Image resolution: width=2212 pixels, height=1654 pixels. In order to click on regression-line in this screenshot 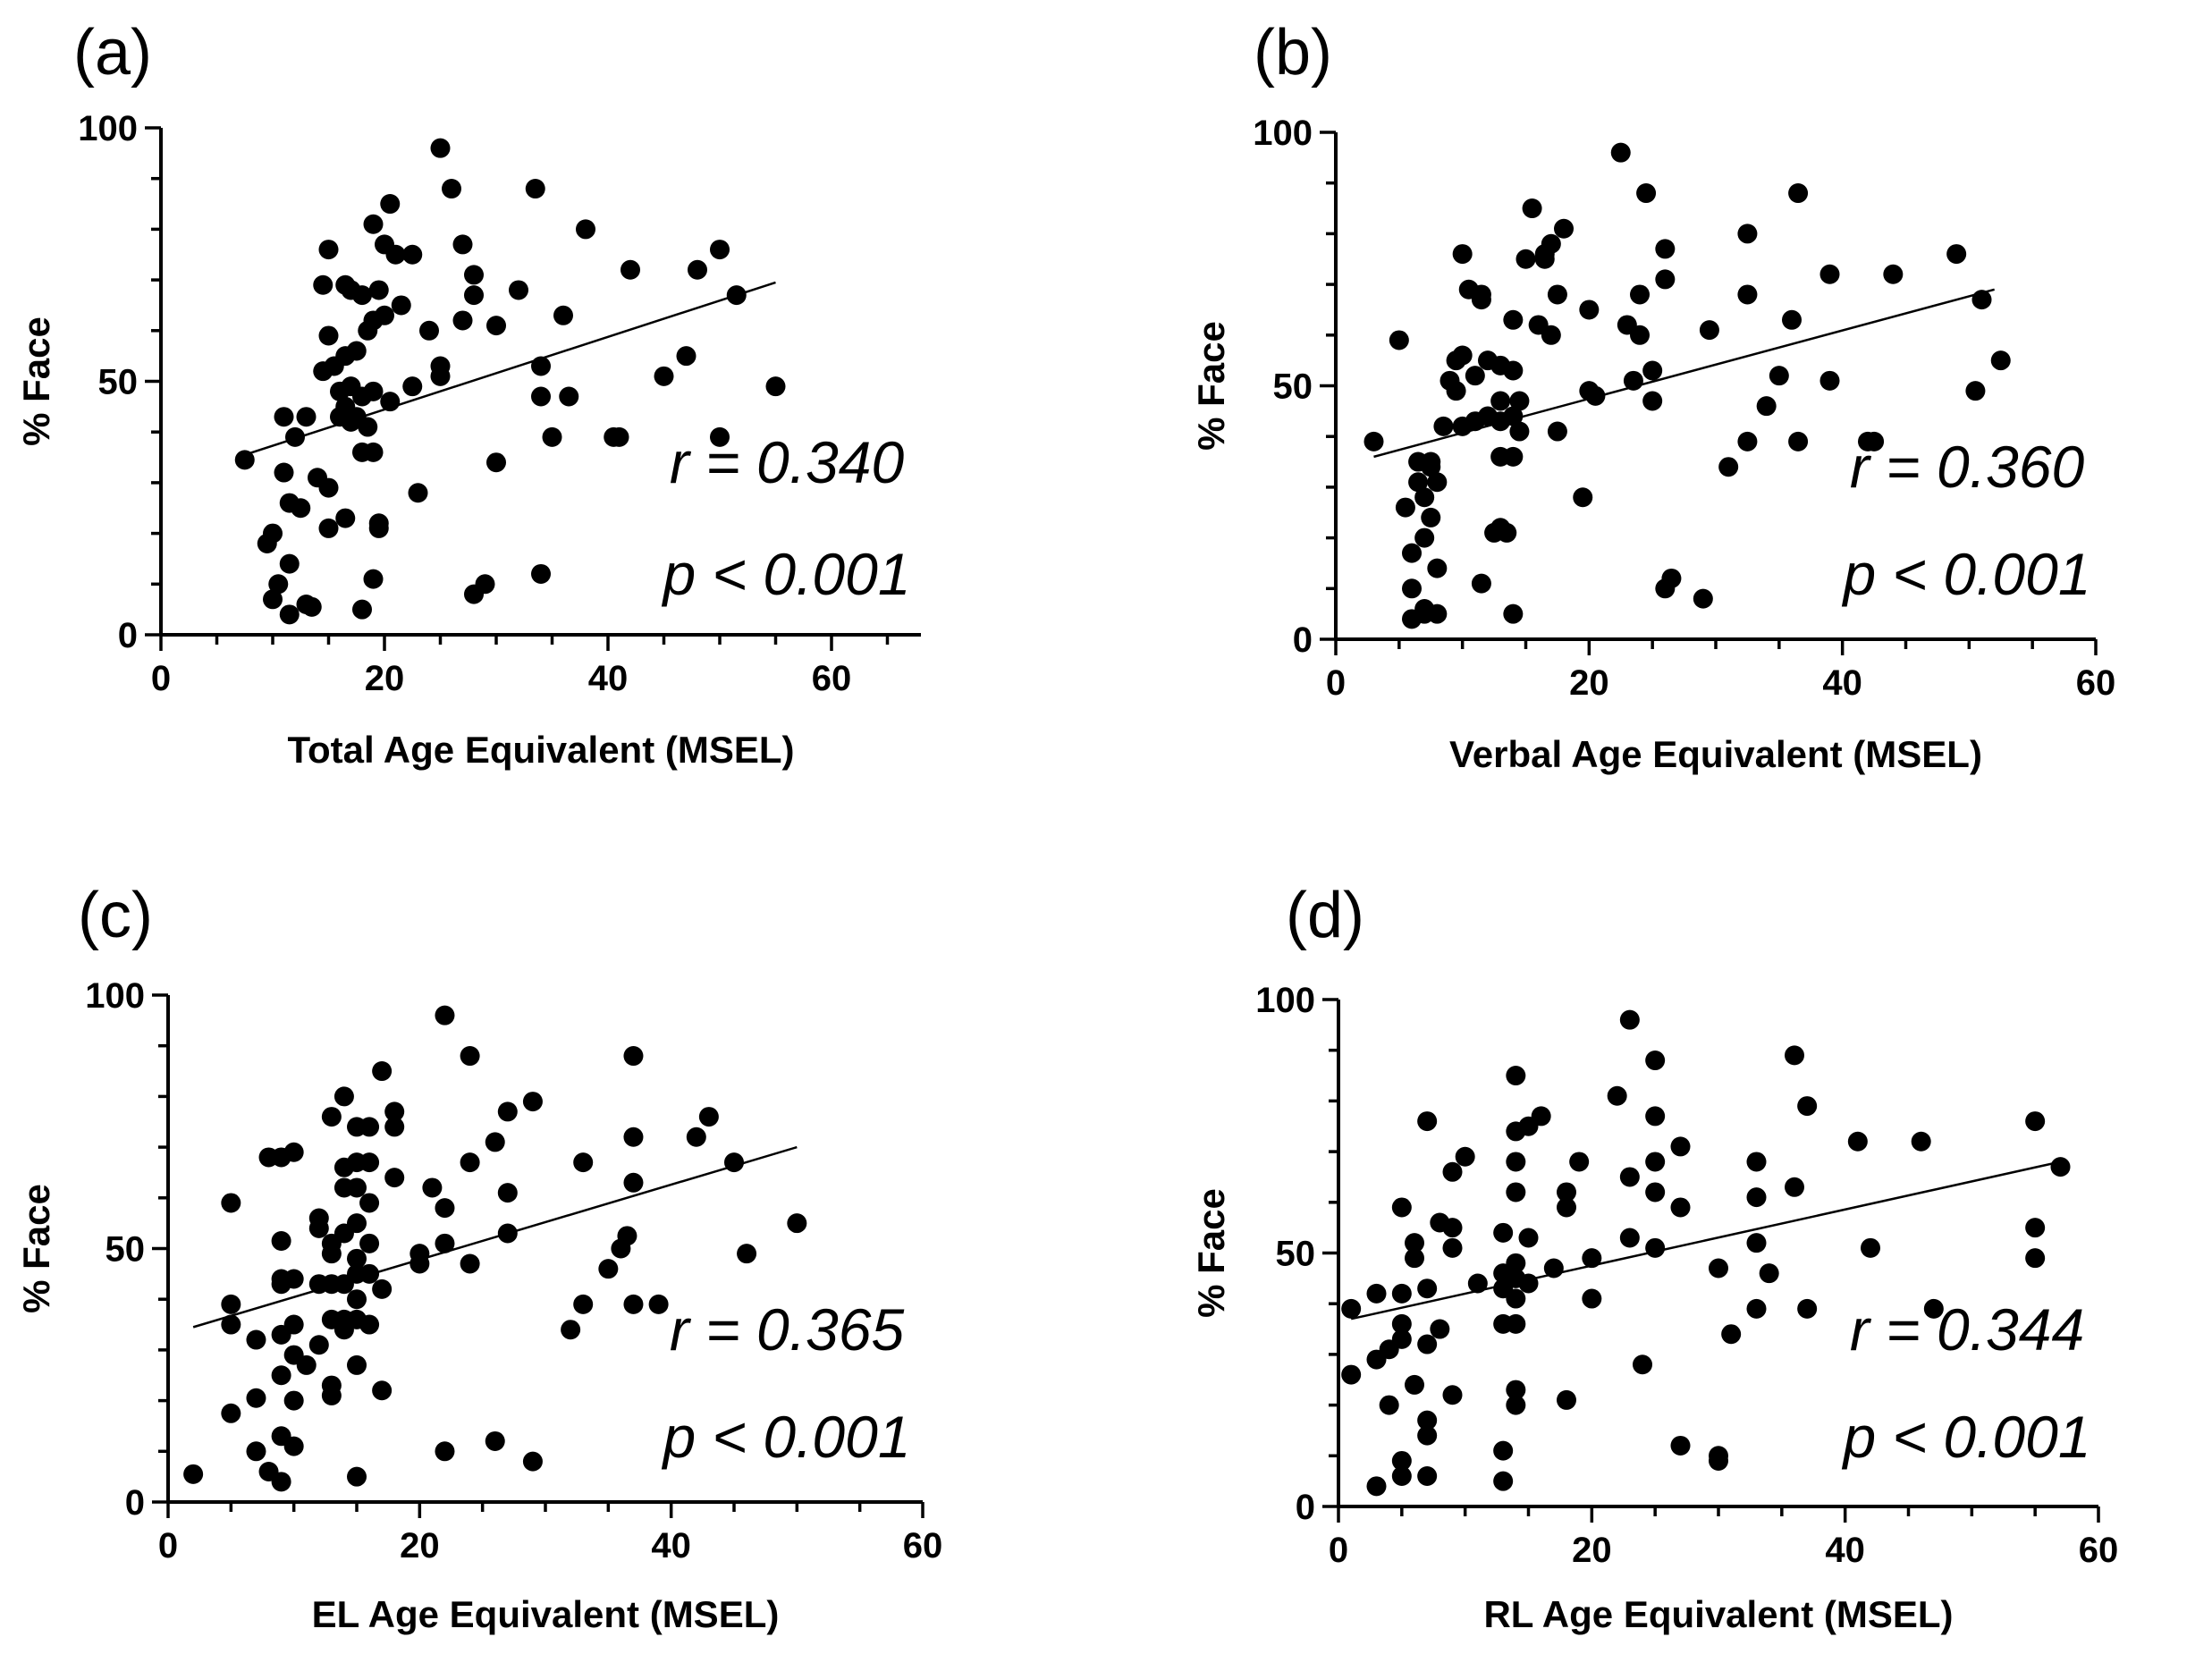, I will do `click(510, 368)`.